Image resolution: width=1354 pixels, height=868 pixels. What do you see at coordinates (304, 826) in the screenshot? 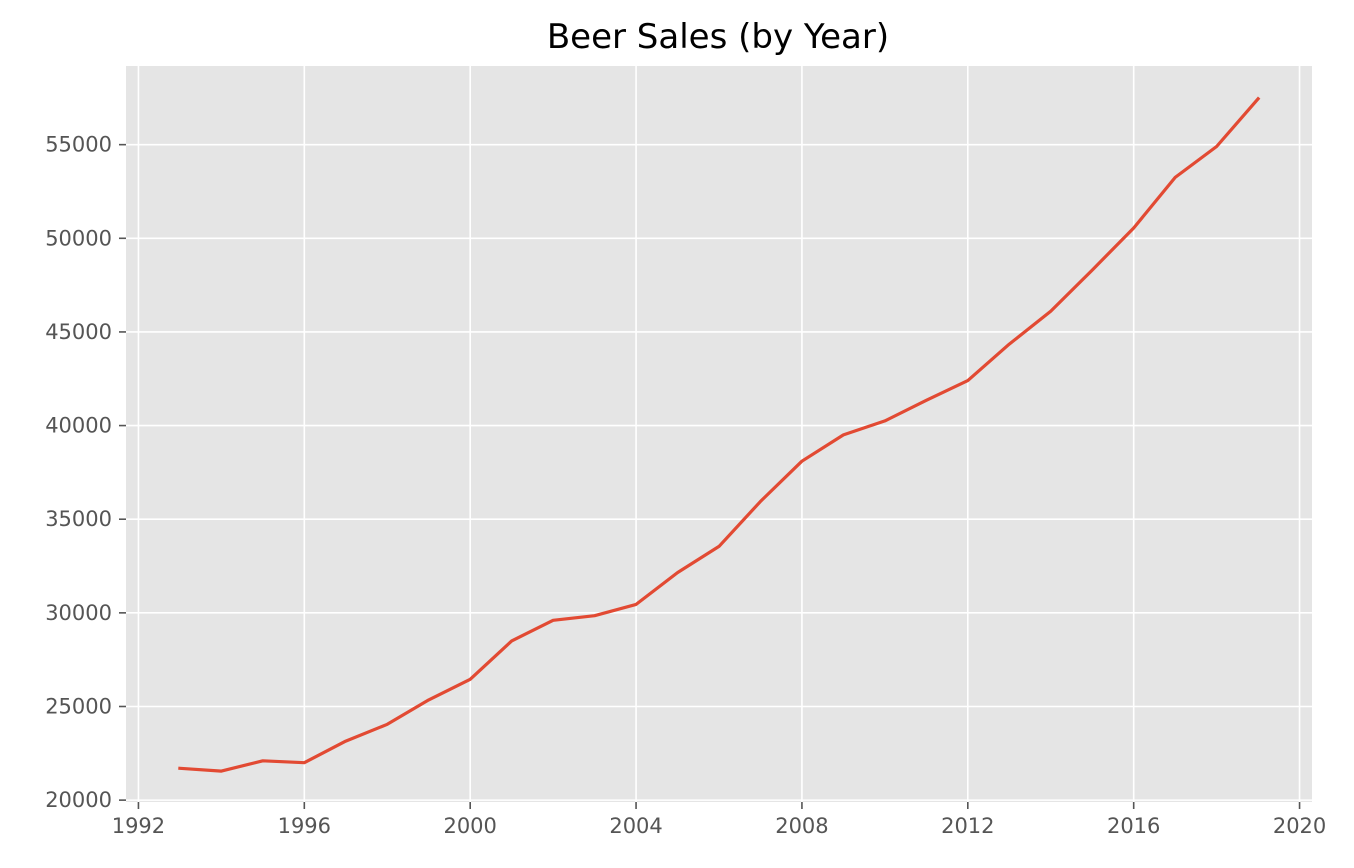
I see `x-tick-label: 1996` at bounding box center [304, 826].